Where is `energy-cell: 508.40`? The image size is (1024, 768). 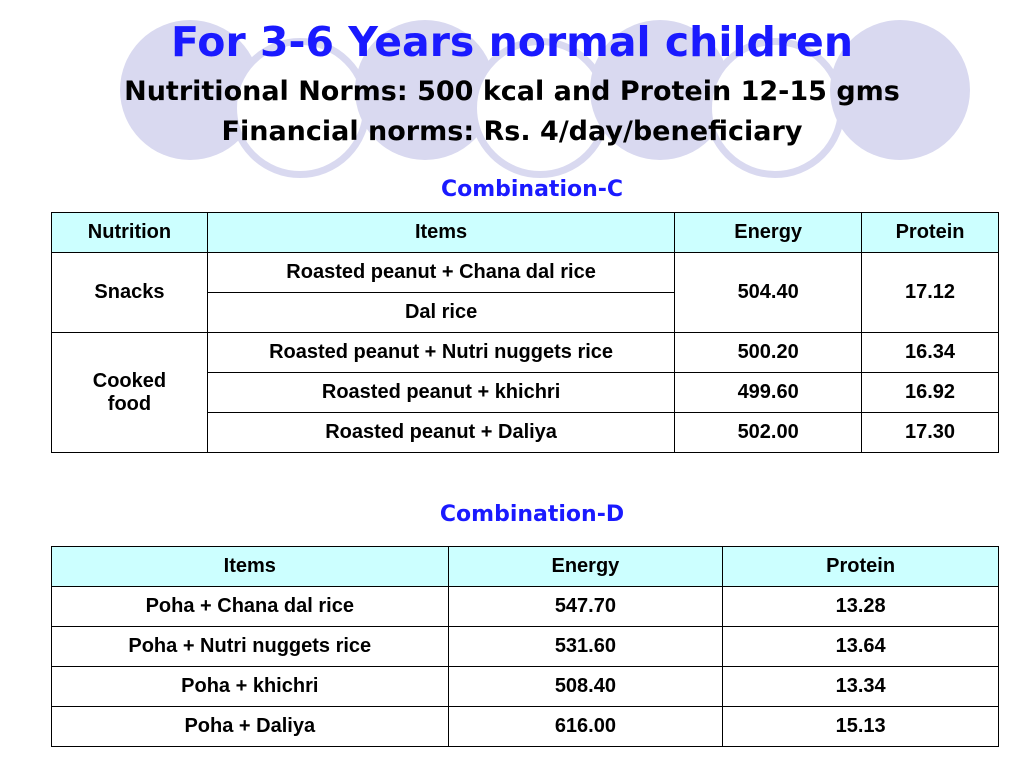 energy-cell: 508.40 is located at coordinates (585, 686).